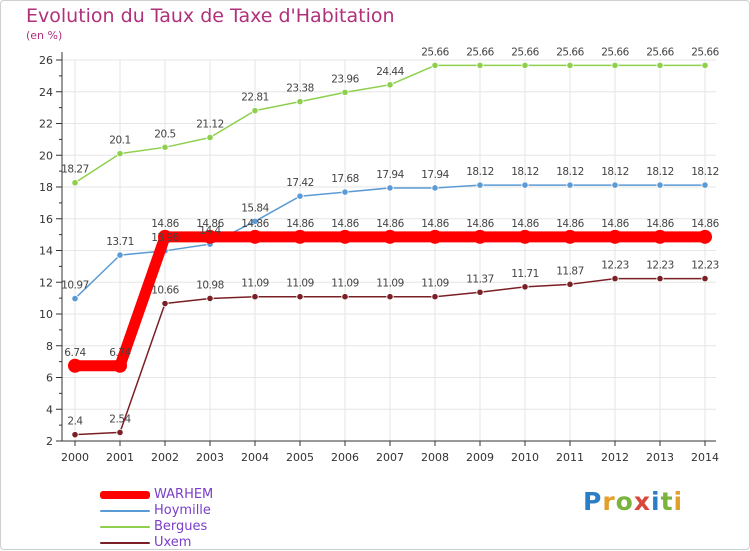 This screenshot has width=750, height=551. Describe the element at coordinates (255, 457) in the screenshot. I see `x-tick-label: 2004` at that location.